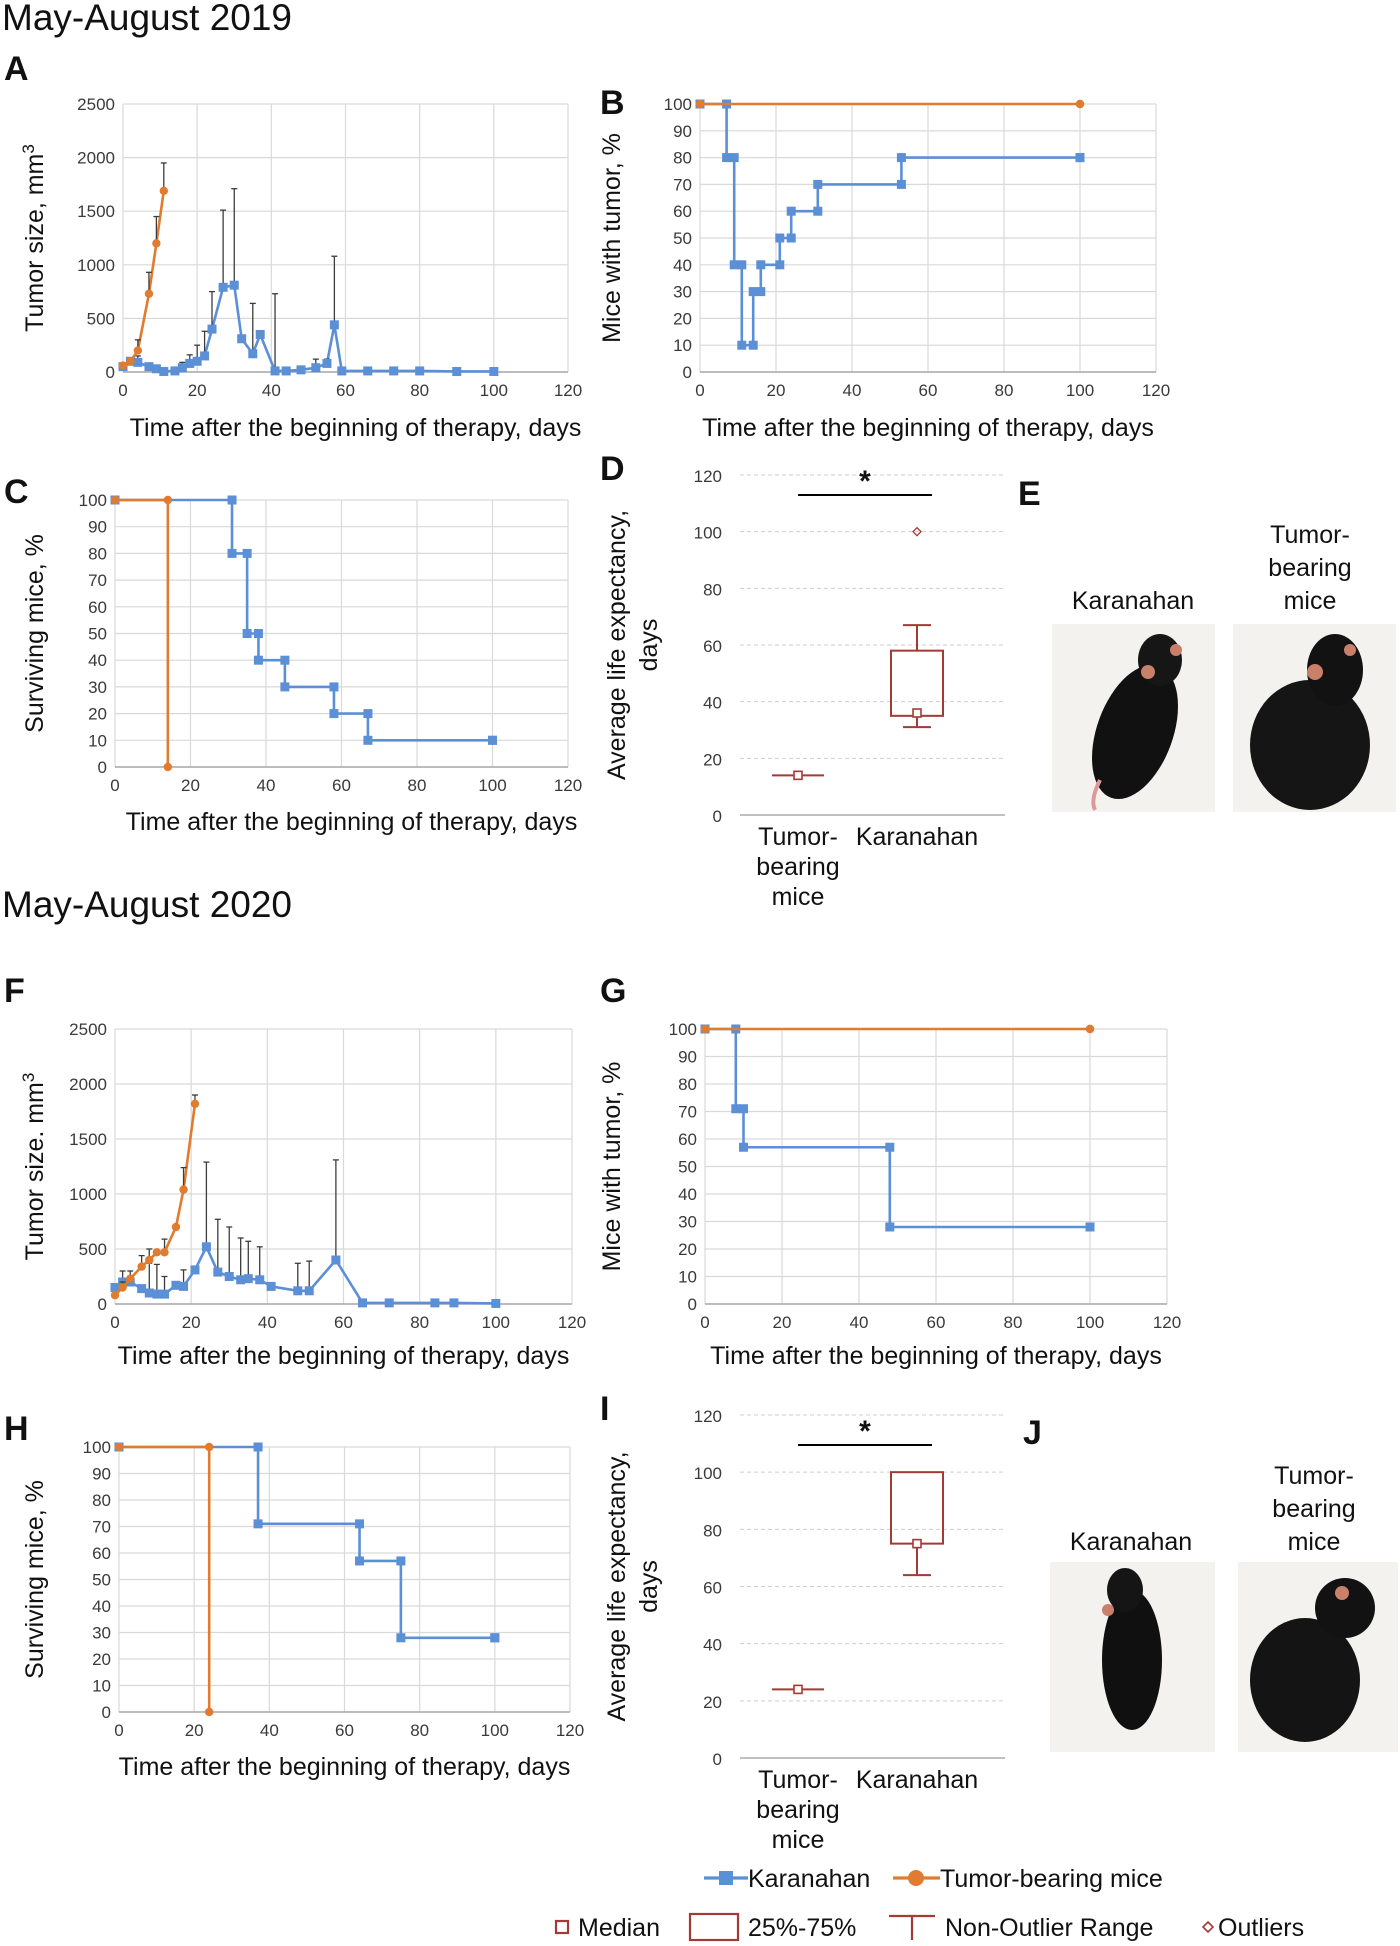 Image resolution: width=1400 pixels, height=1946 pixels. I want to click on y-tick-label: 2500, so click(88, 1029).